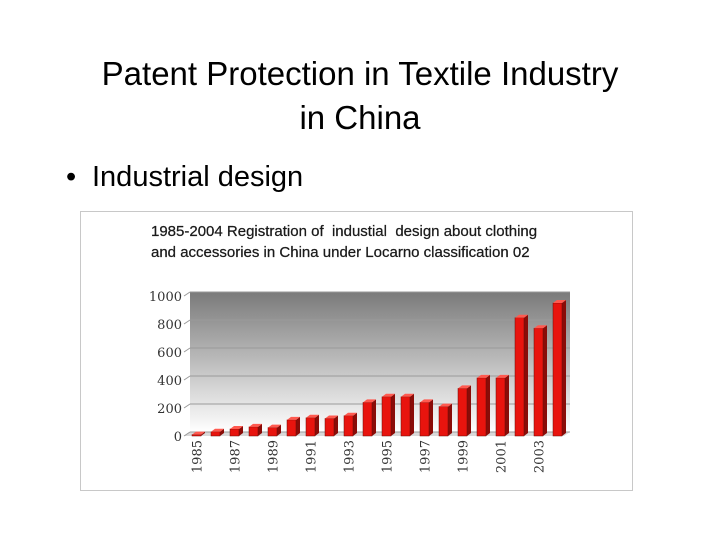 This screenshot has width=720, height=540. I want to click on x-tick-label: 1989, so click(274, 456).